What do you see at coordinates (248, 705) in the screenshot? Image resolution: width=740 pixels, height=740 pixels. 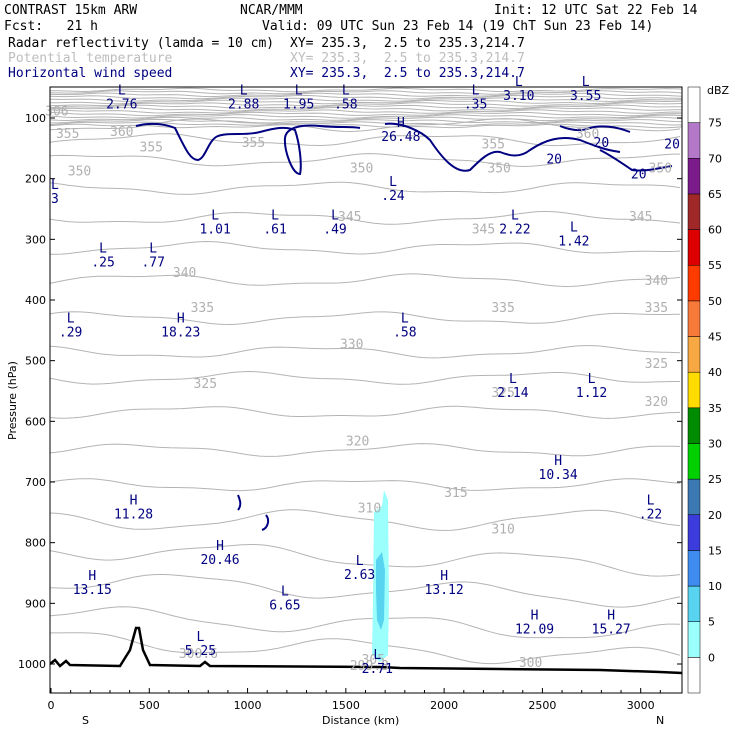 I see `x-tick-label: 1000` at bounding box center [248, 705].